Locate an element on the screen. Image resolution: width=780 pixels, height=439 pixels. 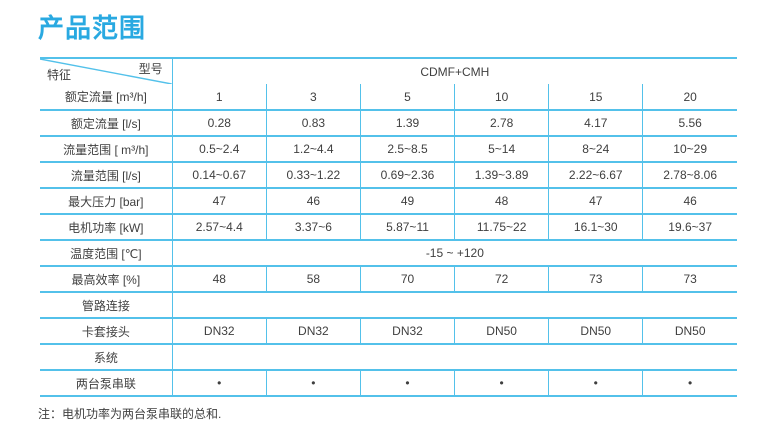
value-cell: 70 is located at coordinates (407, 279).